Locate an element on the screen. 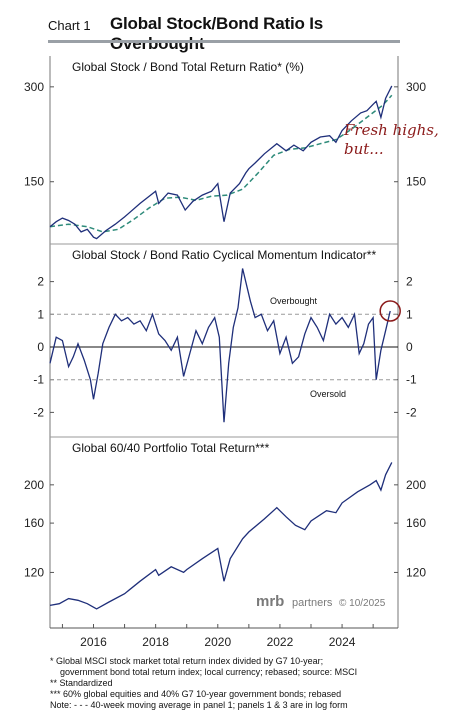 This screenshot has width=453, height=728. brand-suffix: partners is located at coordinates (312, 603).